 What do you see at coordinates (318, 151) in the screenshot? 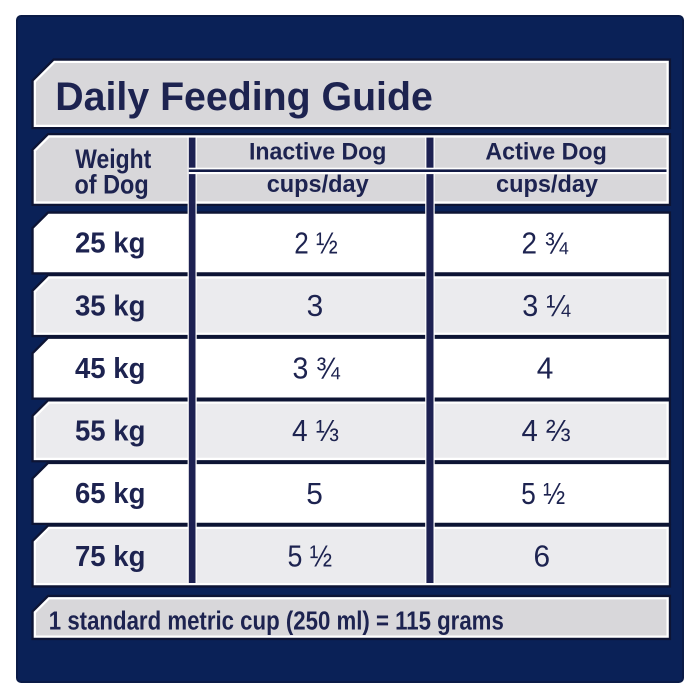
I see `svg-text: Inactive Dog` at bounding box center [318, 151].